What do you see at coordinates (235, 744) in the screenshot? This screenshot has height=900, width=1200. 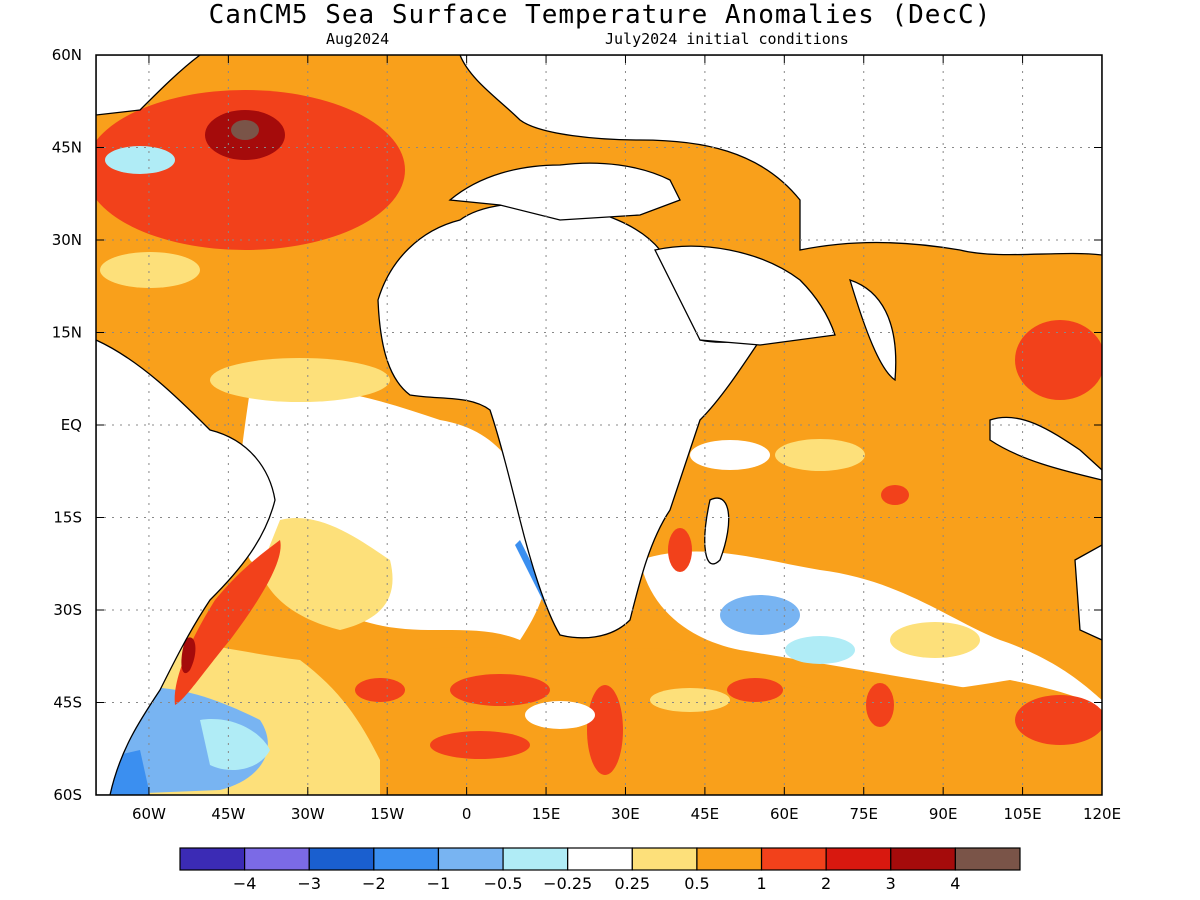 I see `cool-anomaly-light` at bounding box center [235, 744].